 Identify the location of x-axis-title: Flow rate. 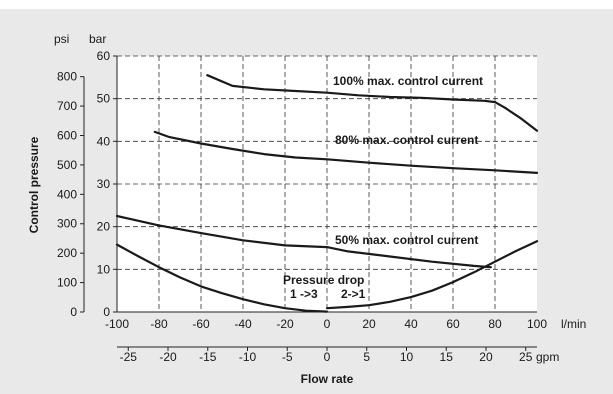
(327, 379).